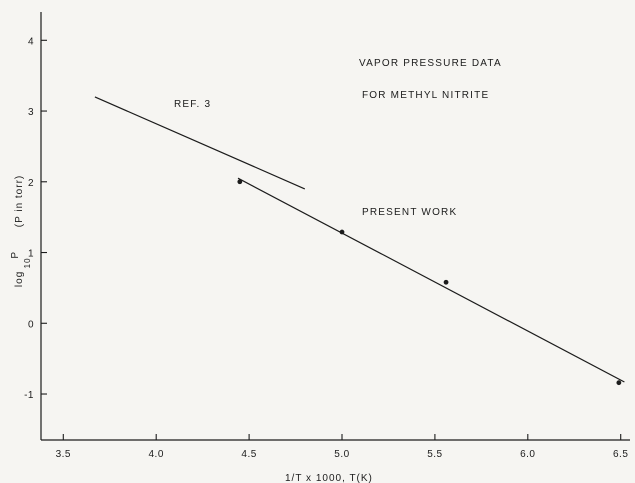 The height and width of the screenshot is (483, 635). What do you see at coordinates (19, 201) in the screenshot?
I see `y-label-units: (P in torr)` at bounding box center [19, 201].